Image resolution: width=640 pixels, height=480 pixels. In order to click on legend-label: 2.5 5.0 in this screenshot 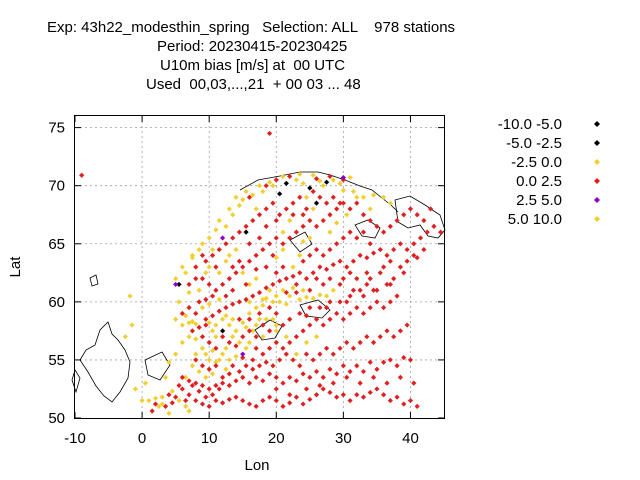, I will do `click(539, 200)`.